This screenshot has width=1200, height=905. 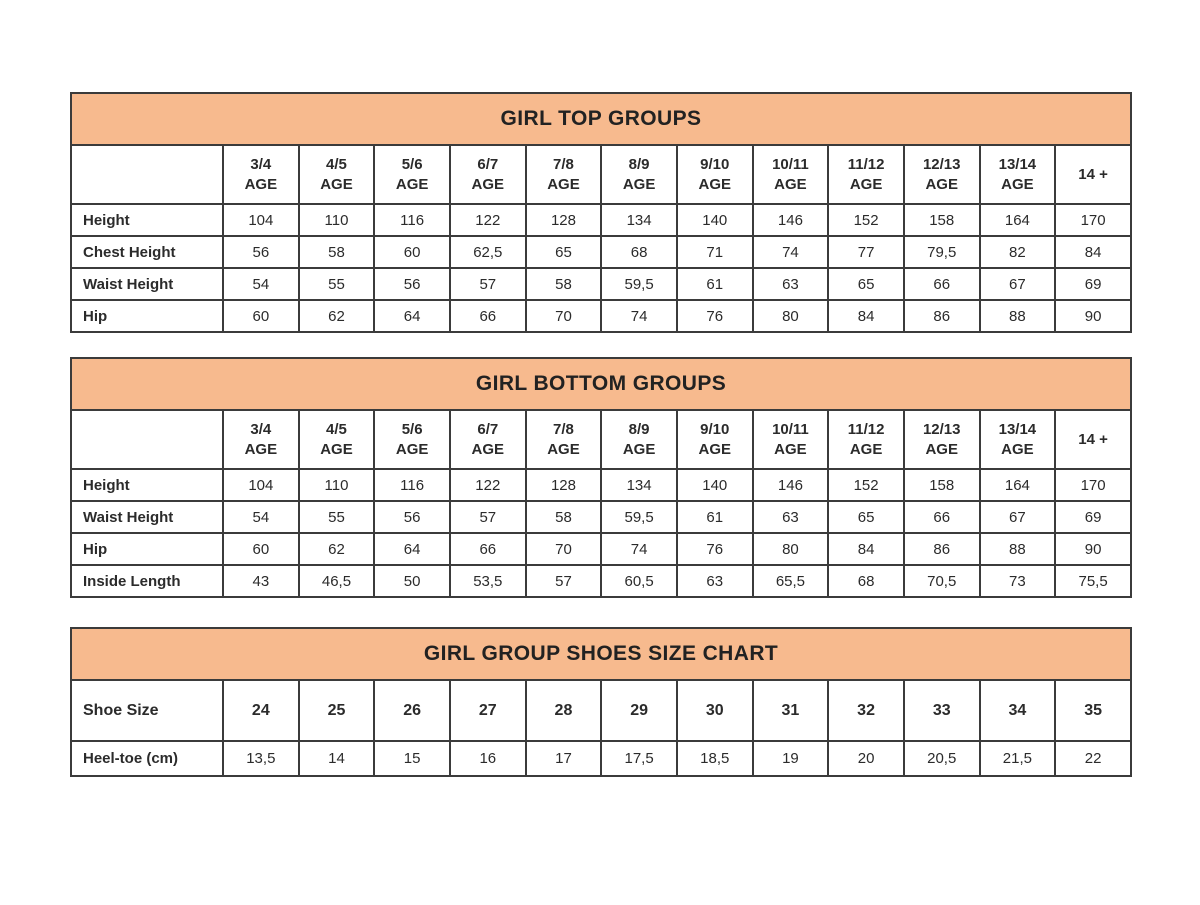 I want to click on value-cell: 86, so click(x=941, y=549).